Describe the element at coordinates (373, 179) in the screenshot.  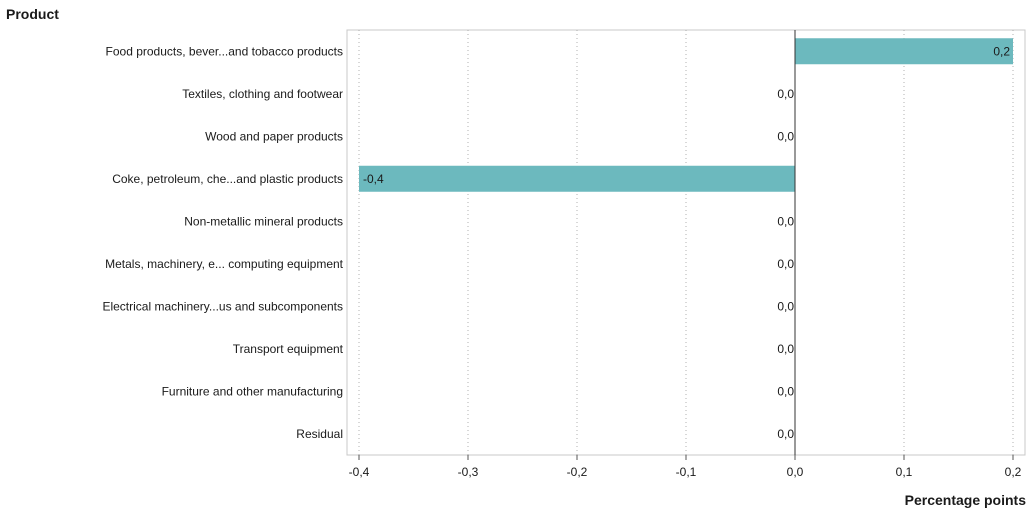
I see `data-label: -0,4` at that location.